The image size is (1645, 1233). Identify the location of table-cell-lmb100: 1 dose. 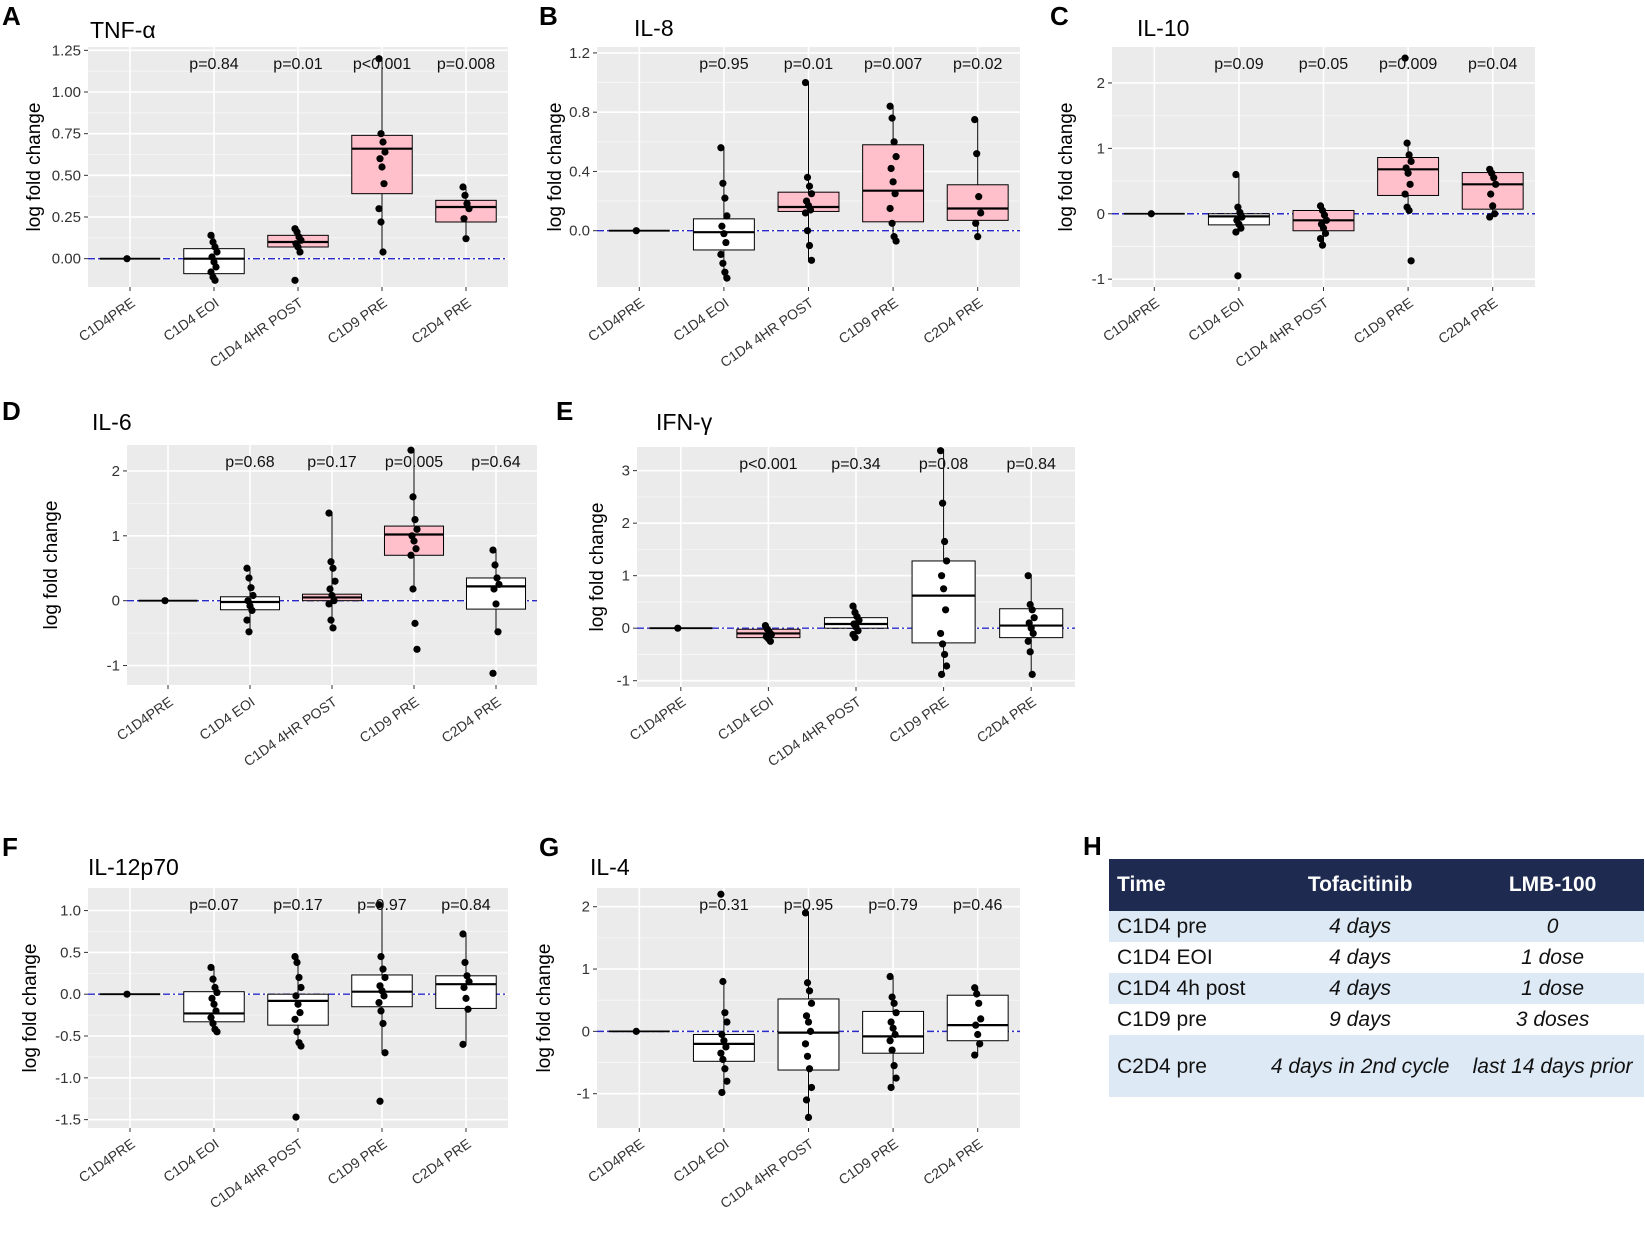
(1552, 988).